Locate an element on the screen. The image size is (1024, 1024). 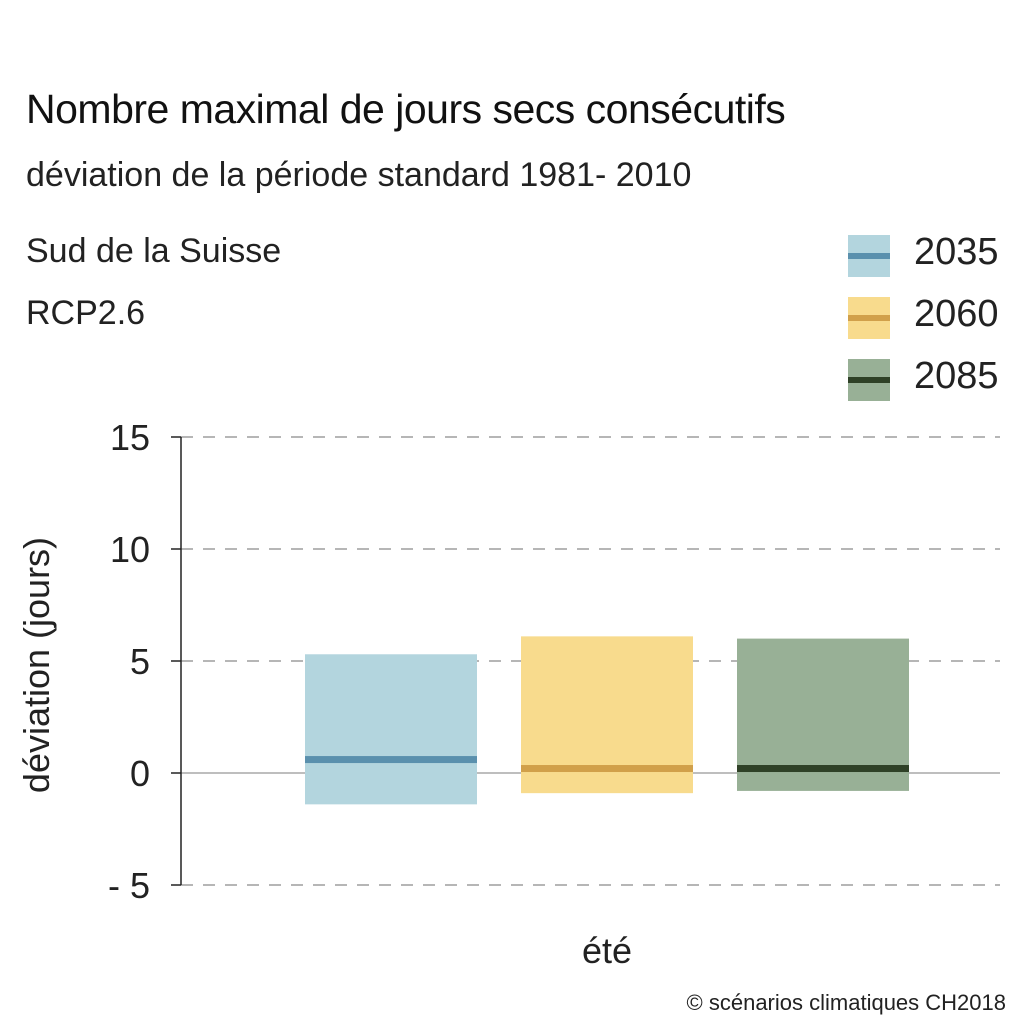
x-category-label: été is located at coordinates (607, 950).